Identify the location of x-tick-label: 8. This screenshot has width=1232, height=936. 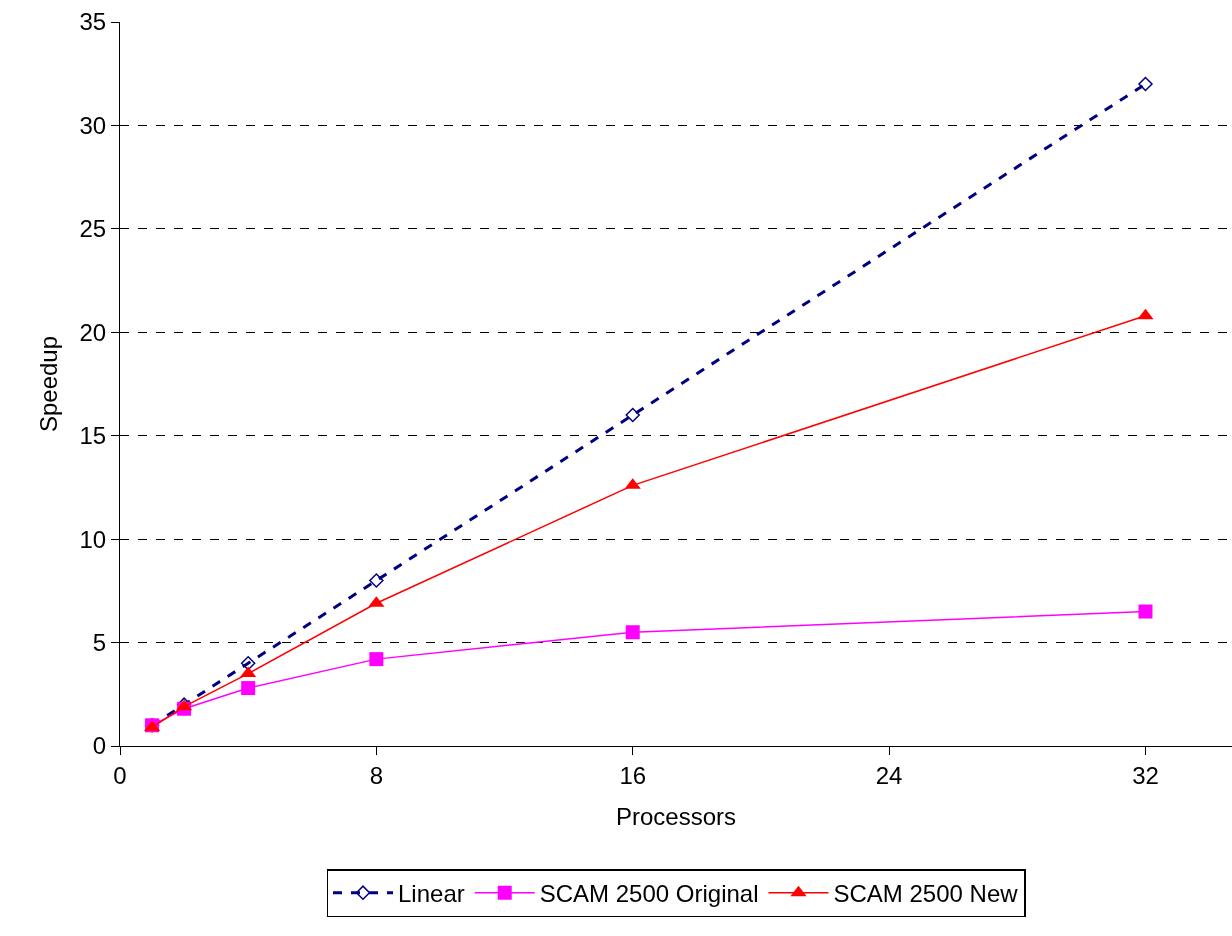
(376, 775).